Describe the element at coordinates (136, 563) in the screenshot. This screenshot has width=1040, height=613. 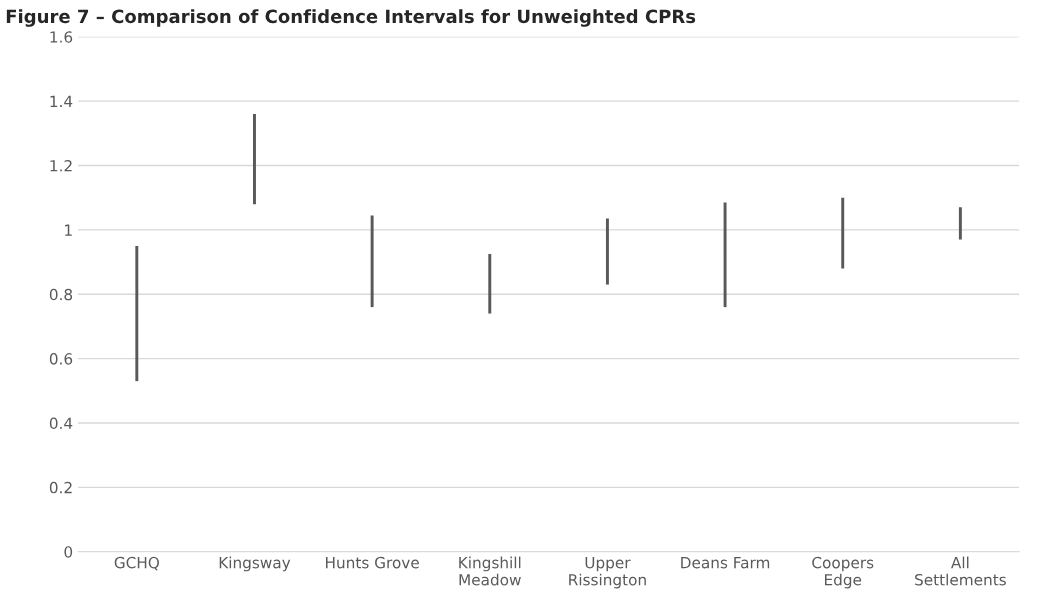
I see `x-tick-label: GCHQ` at that location.